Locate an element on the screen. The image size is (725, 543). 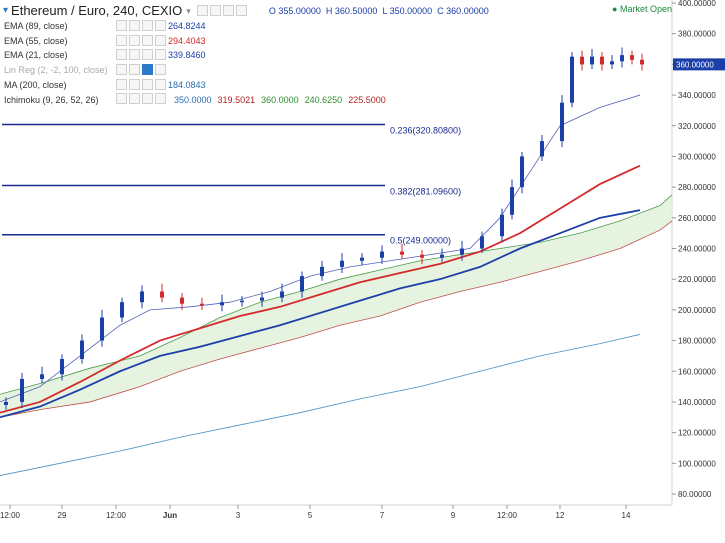
ichimoku-value: 350.0000 is located at coordinates (193, 99).